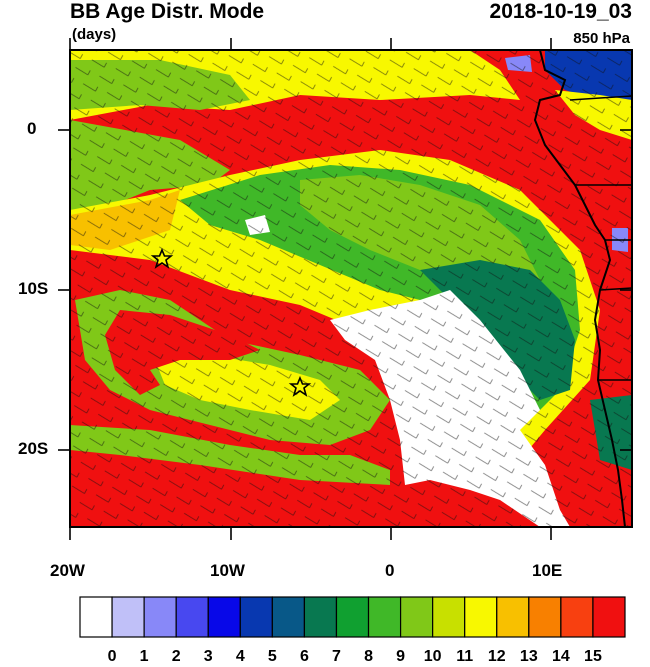 This screenshot has width=650, height=667. Describe the element at coordinates (167, 11) in the screenshot. I see `map-title: BB Age Distr. Mode` at that location.